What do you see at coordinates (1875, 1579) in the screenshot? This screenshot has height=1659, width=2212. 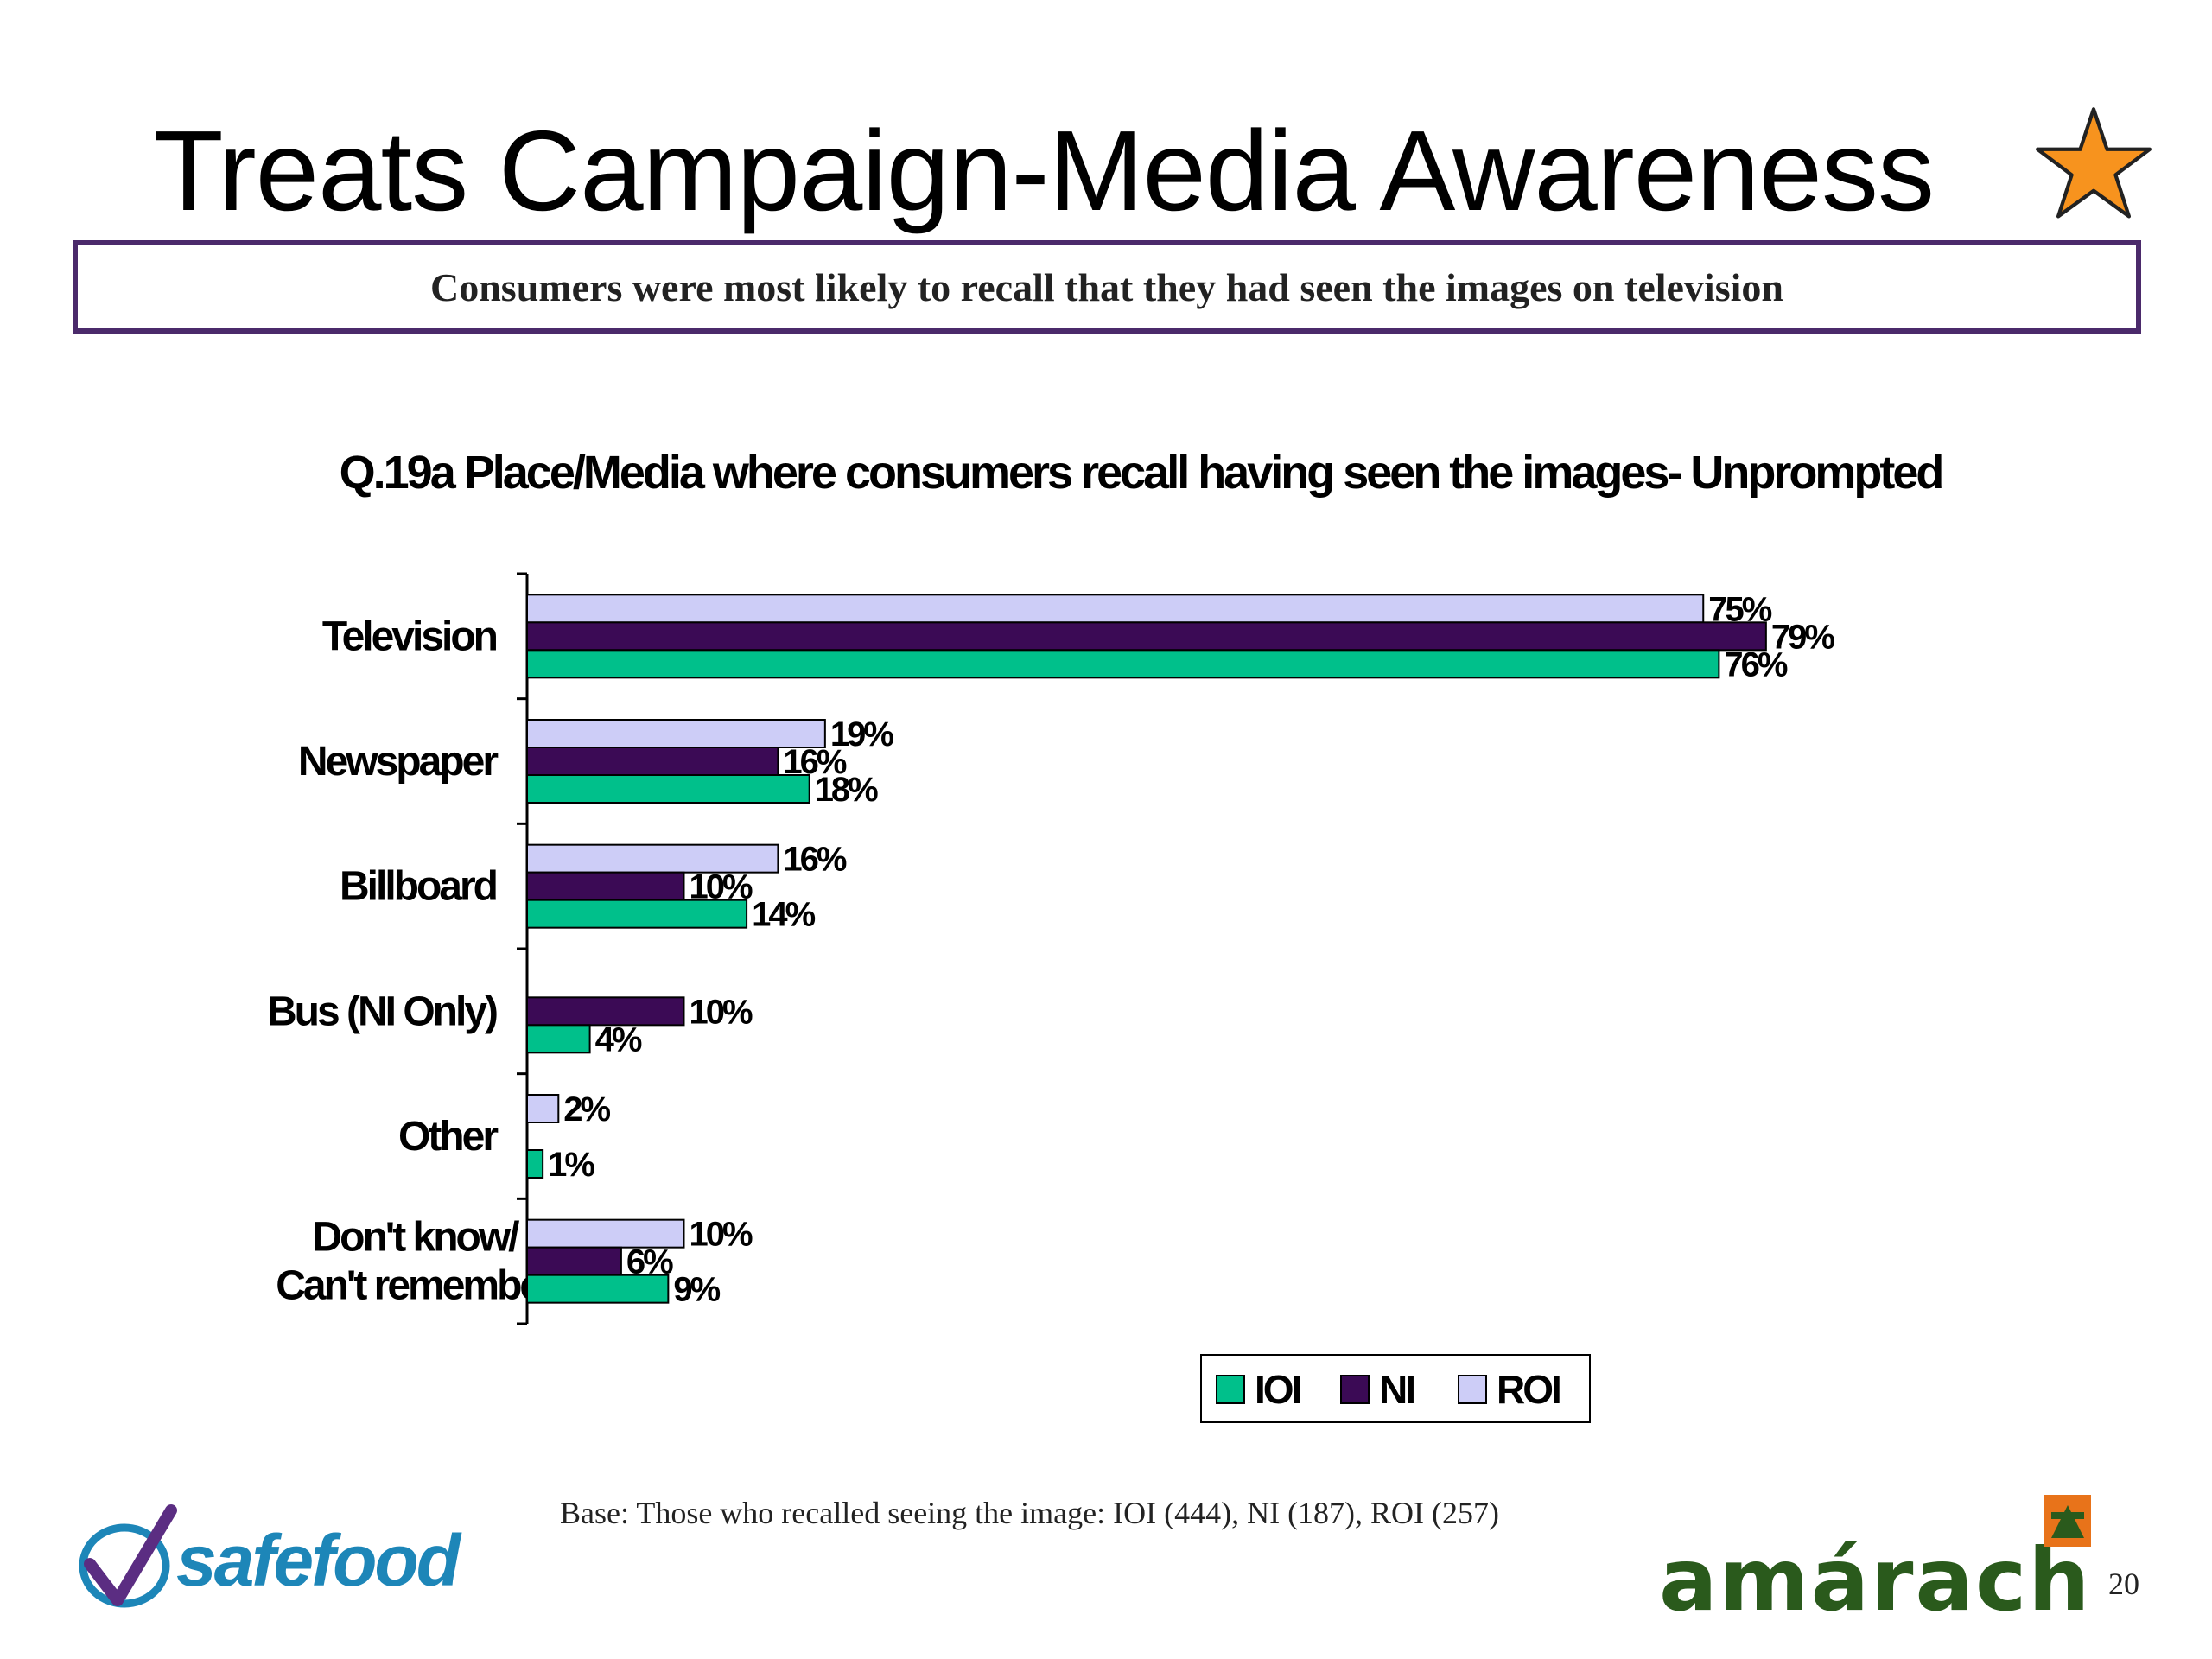 I see `amarach-logo-text: amárach` at bounding box center [1875, 1579].